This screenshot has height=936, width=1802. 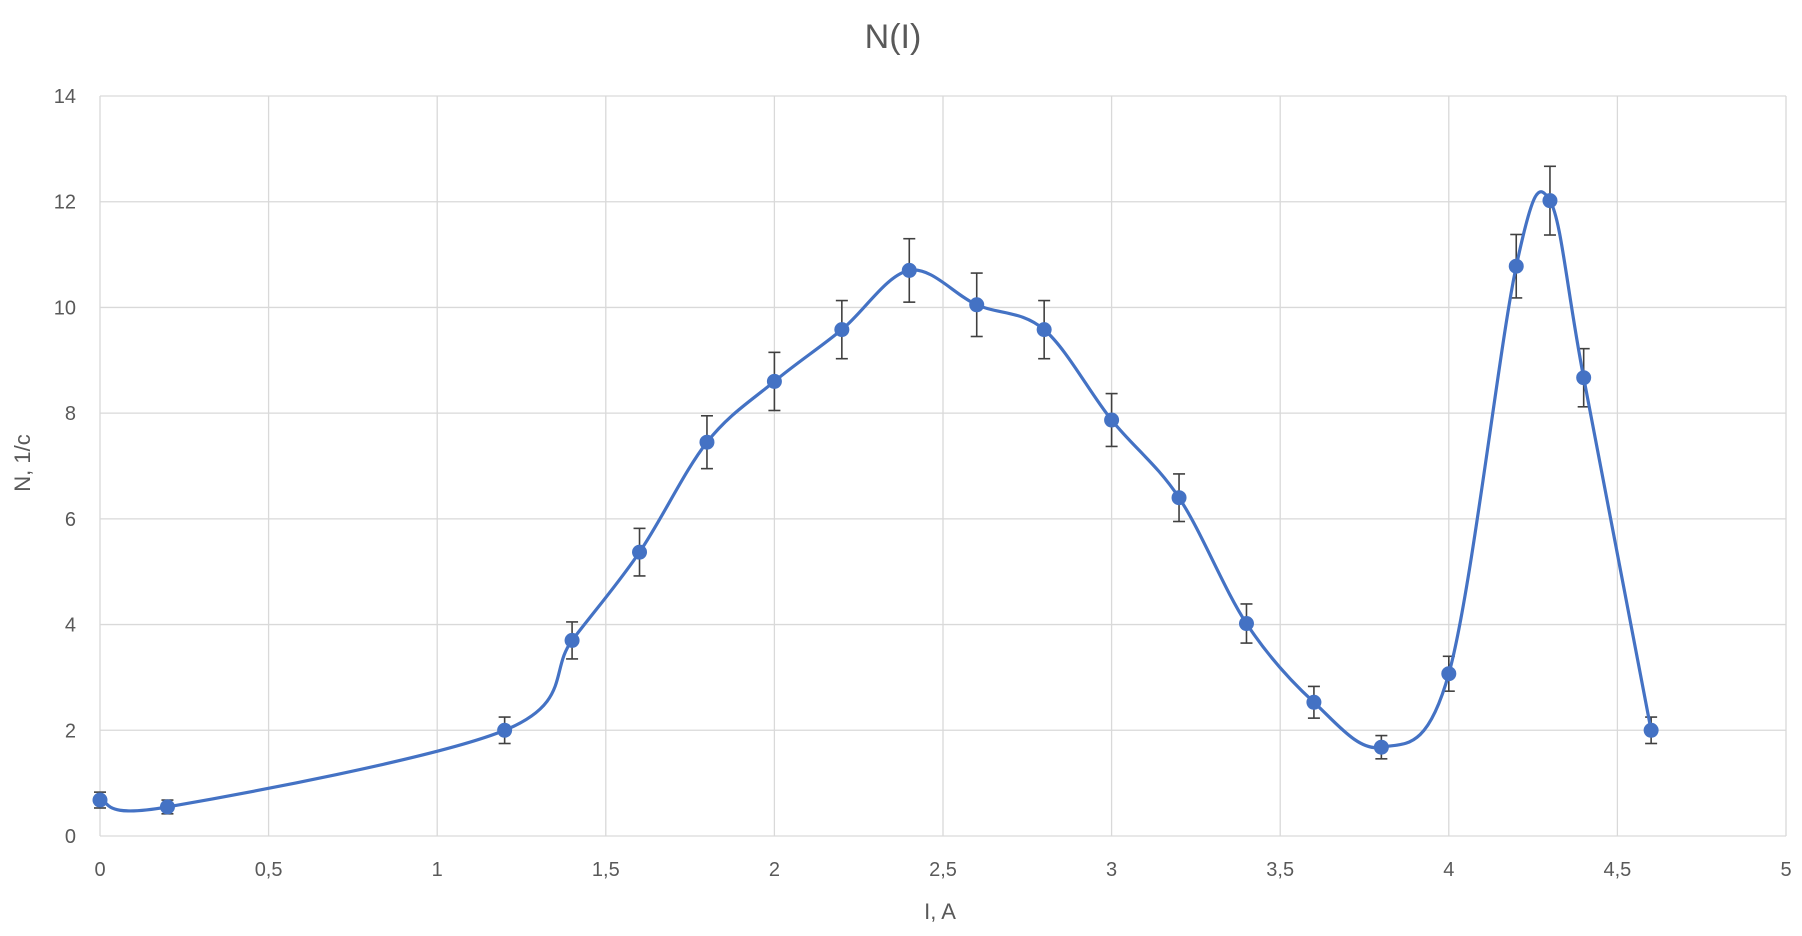 What do you see at coordinates (1448, 870) in the screenshot?
I see `x-tick-label: 4` at bounding box center [1448, 870].